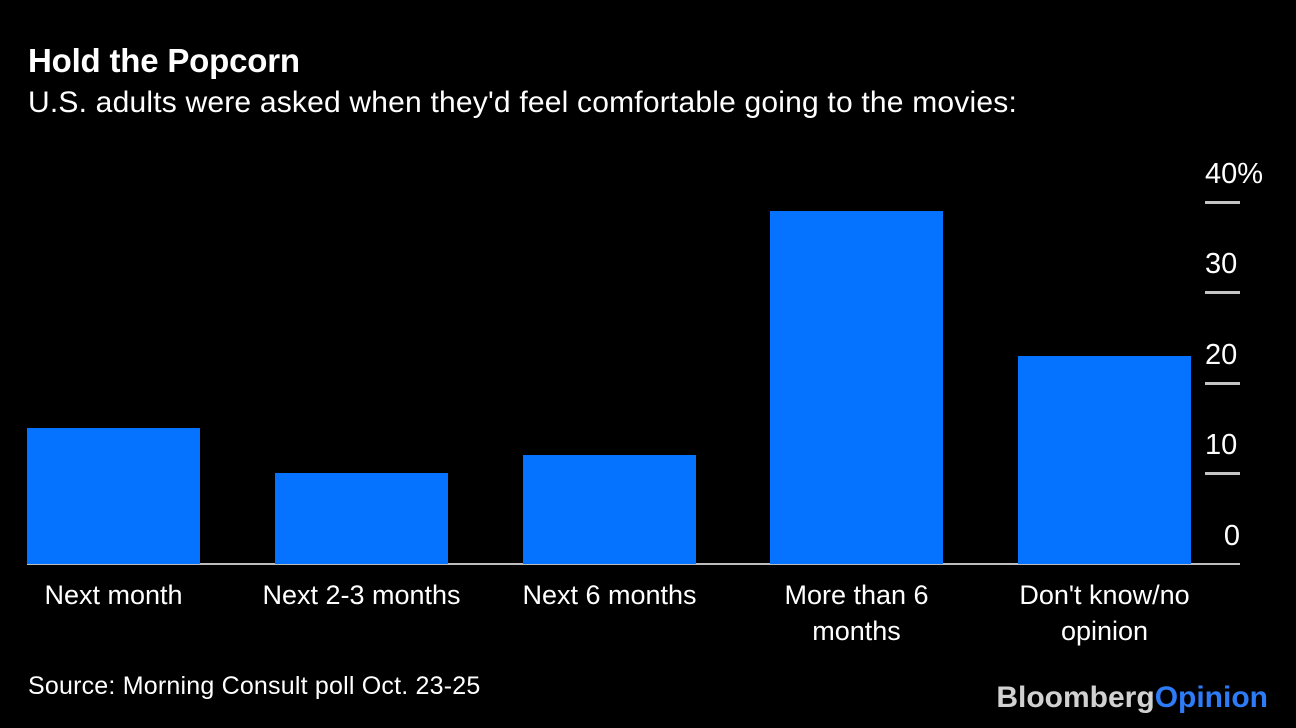 This screenshot has width=1296, height=728. I want to click on logo-opinion-text: Opinion, so click(1211, 697).